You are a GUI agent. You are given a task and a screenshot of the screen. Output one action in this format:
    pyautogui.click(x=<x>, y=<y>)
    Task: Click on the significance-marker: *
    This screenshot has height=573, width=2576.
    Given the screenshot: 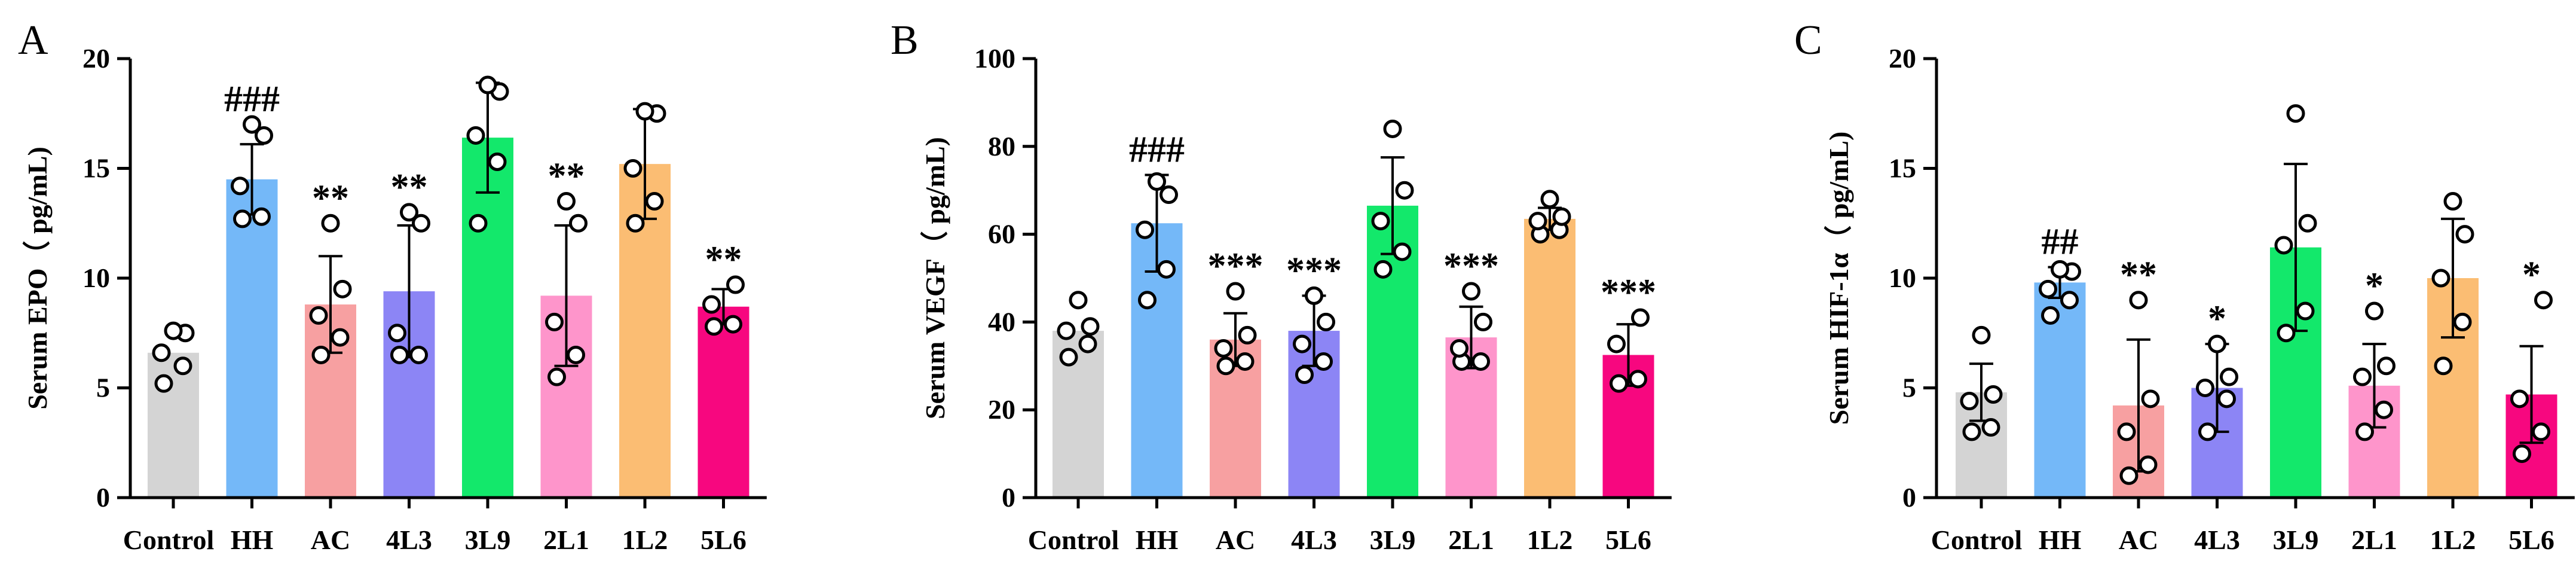 What is the action you would take?
    pyautogui.click(x=2217, y=318)
    